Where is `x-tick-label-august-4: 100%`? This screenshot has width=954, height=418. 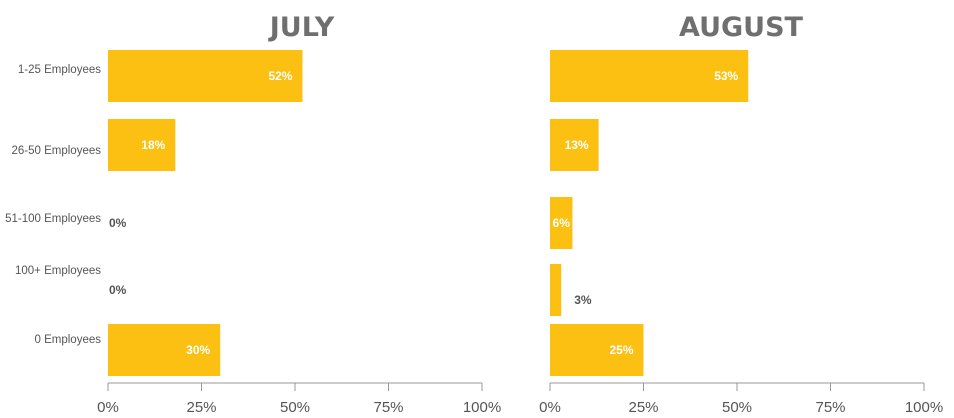 x-tick-label-august-4: 100% is located at coordinates (924, 407).